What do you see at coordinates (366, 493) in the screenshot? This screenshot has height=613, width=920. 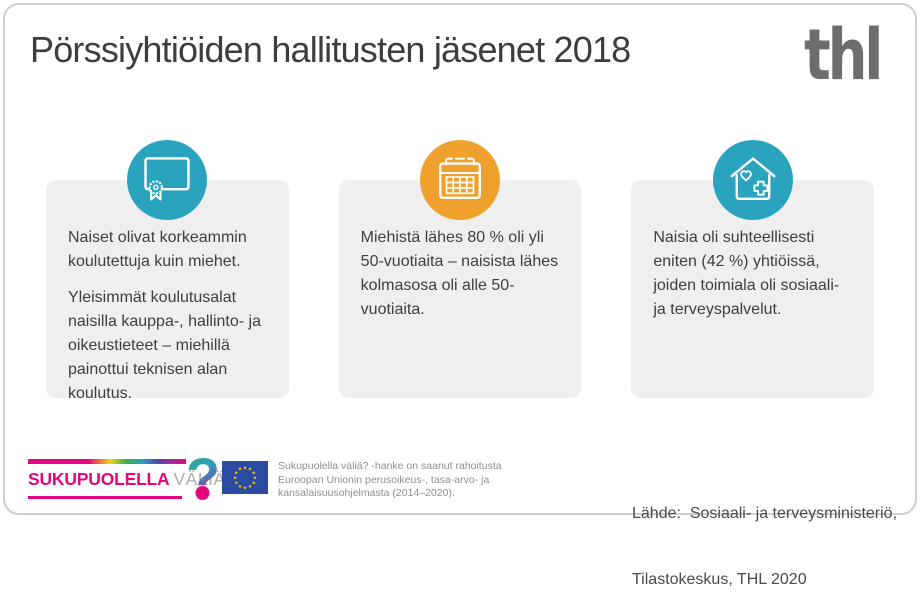 I see `eu-funding-line-3: kansalaisuusohjelmasta (2014–2020).` at bounding box center [366, 493].